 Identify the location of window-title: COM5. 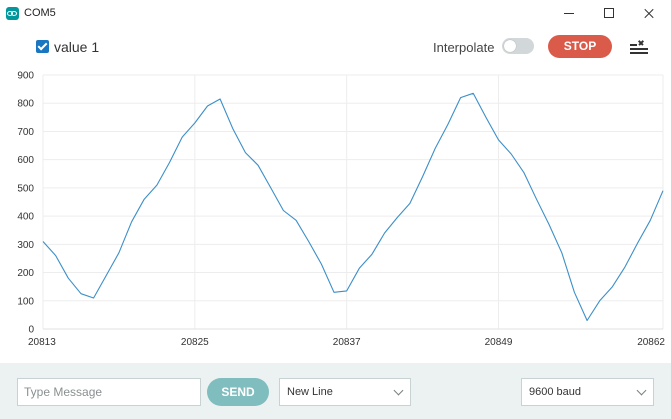
(40, 13).